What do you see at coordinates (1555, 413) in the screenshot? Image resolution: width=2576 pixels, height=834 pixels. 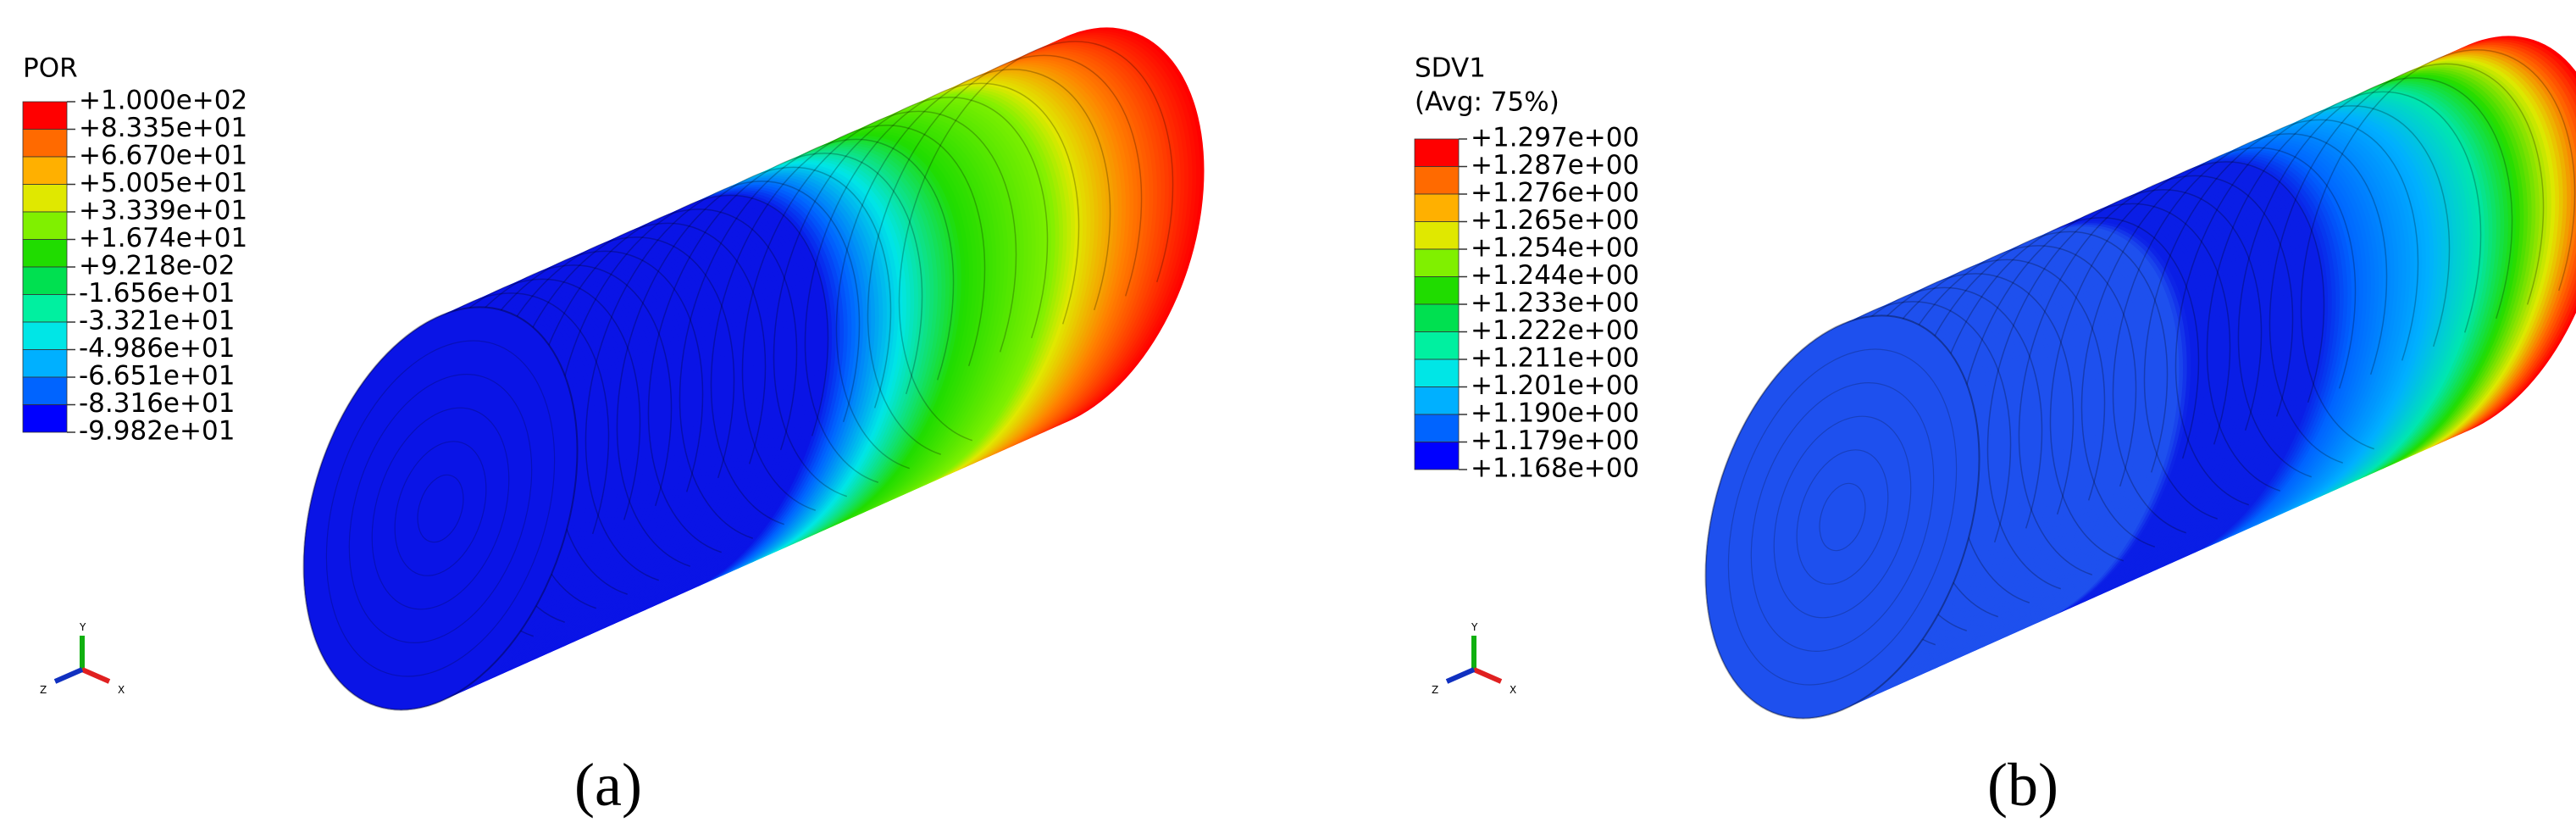 I see `legend-label: +1.190e+00` at bounding box center [1555, 413].